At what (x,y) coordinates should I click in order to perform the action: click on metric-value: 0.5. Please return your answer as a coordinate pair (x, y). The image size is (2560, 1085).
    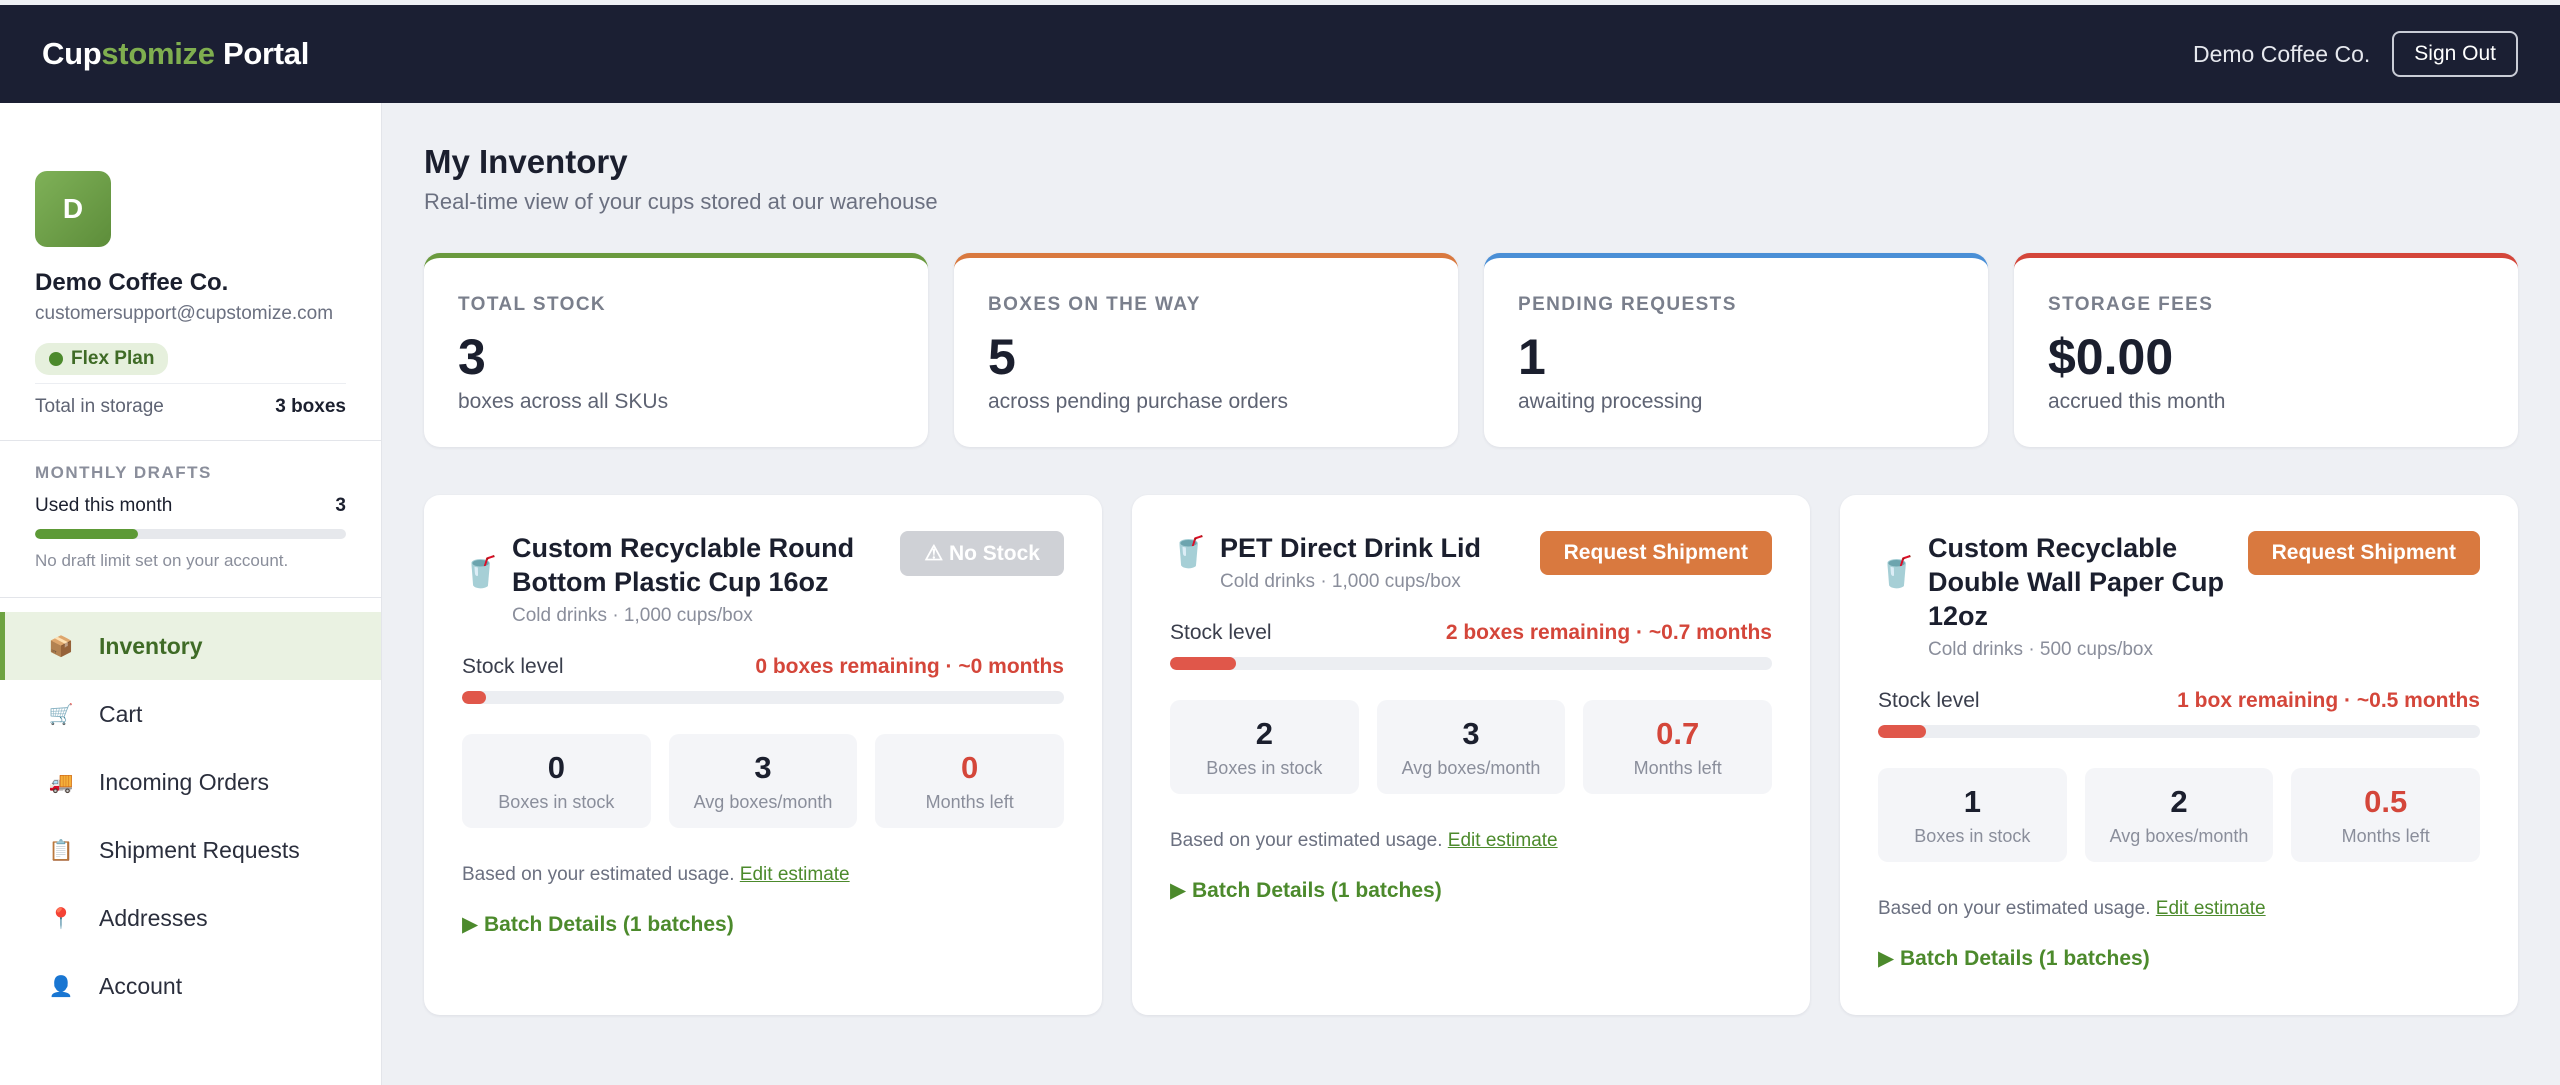
    Looking at the image, I should click on (2386, 801).